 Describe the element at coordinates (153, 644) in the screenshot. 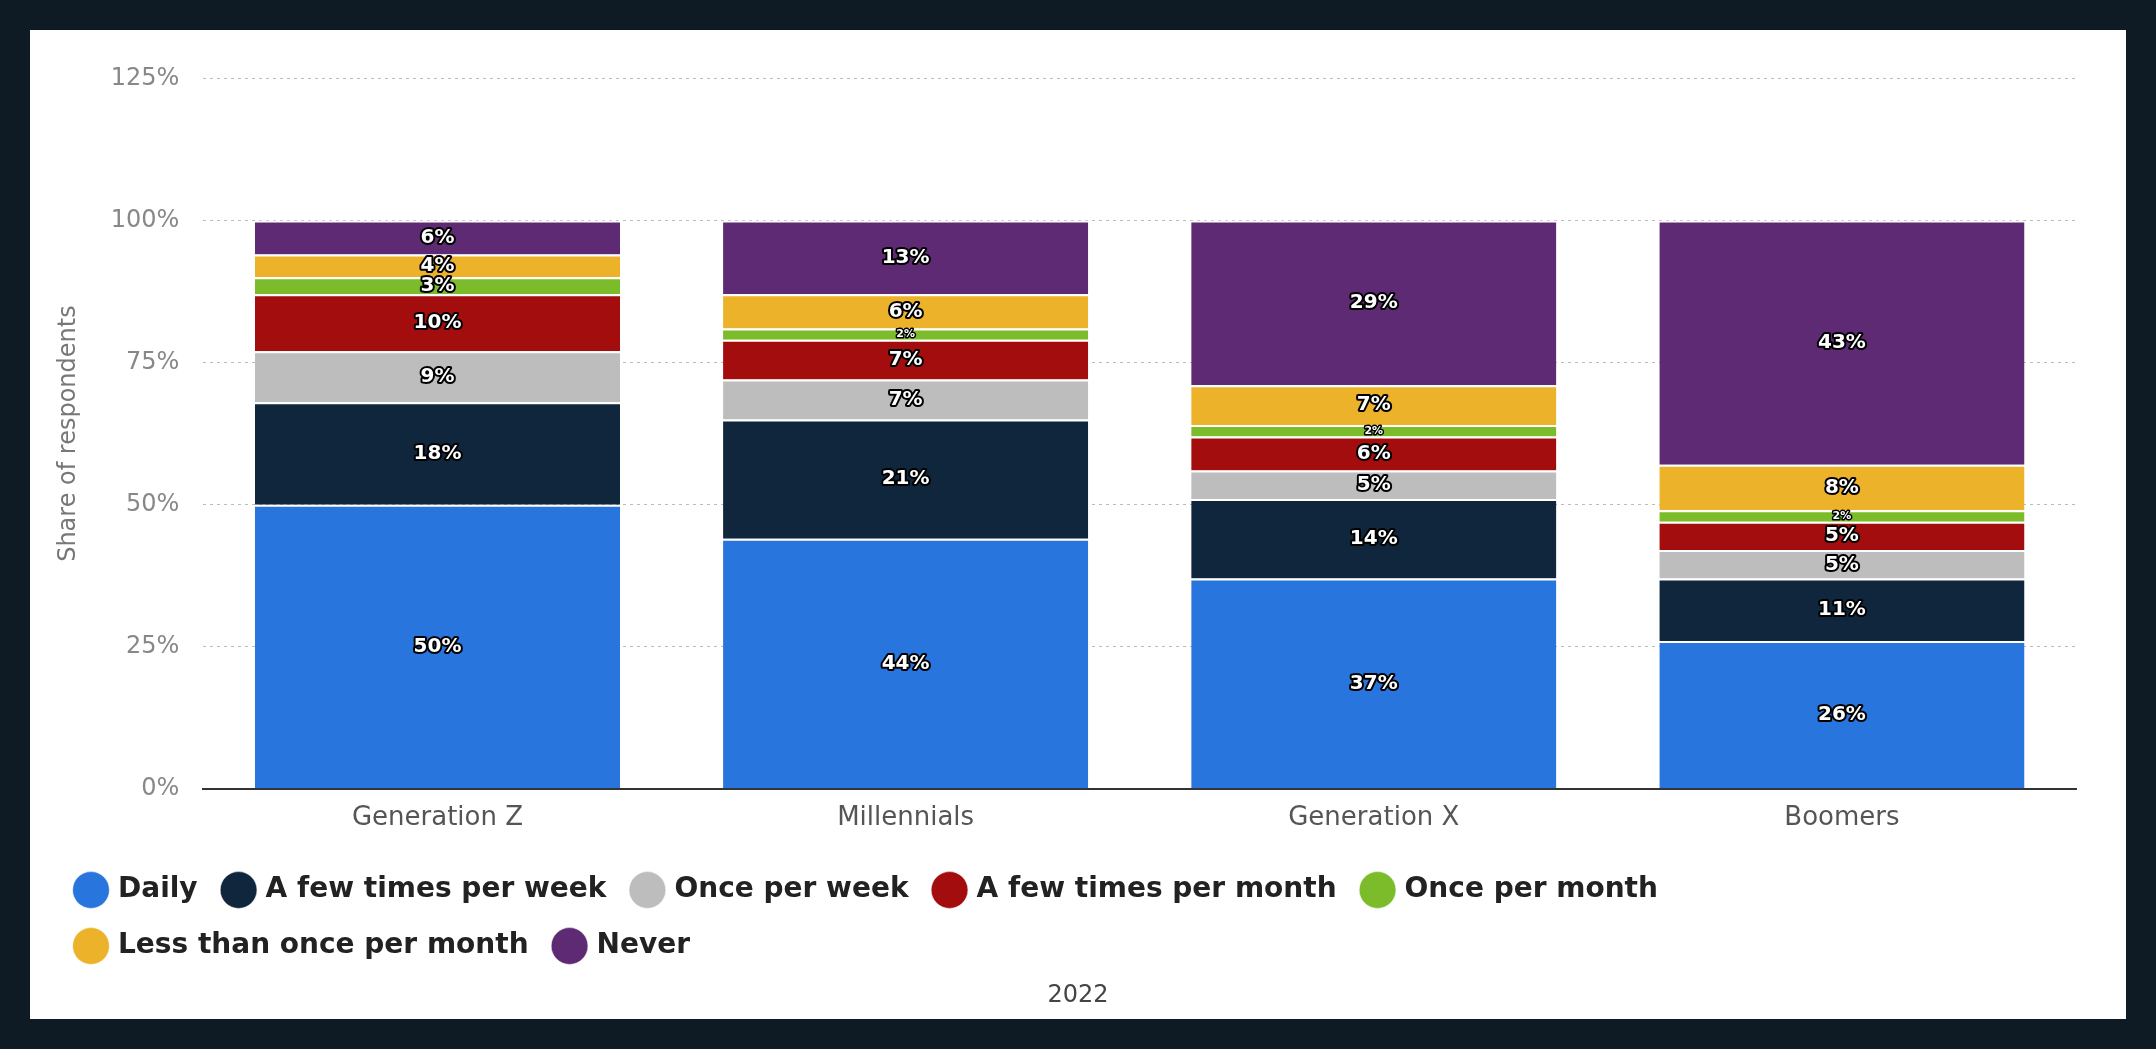

I see `y-tick-label: 25%` at that location.